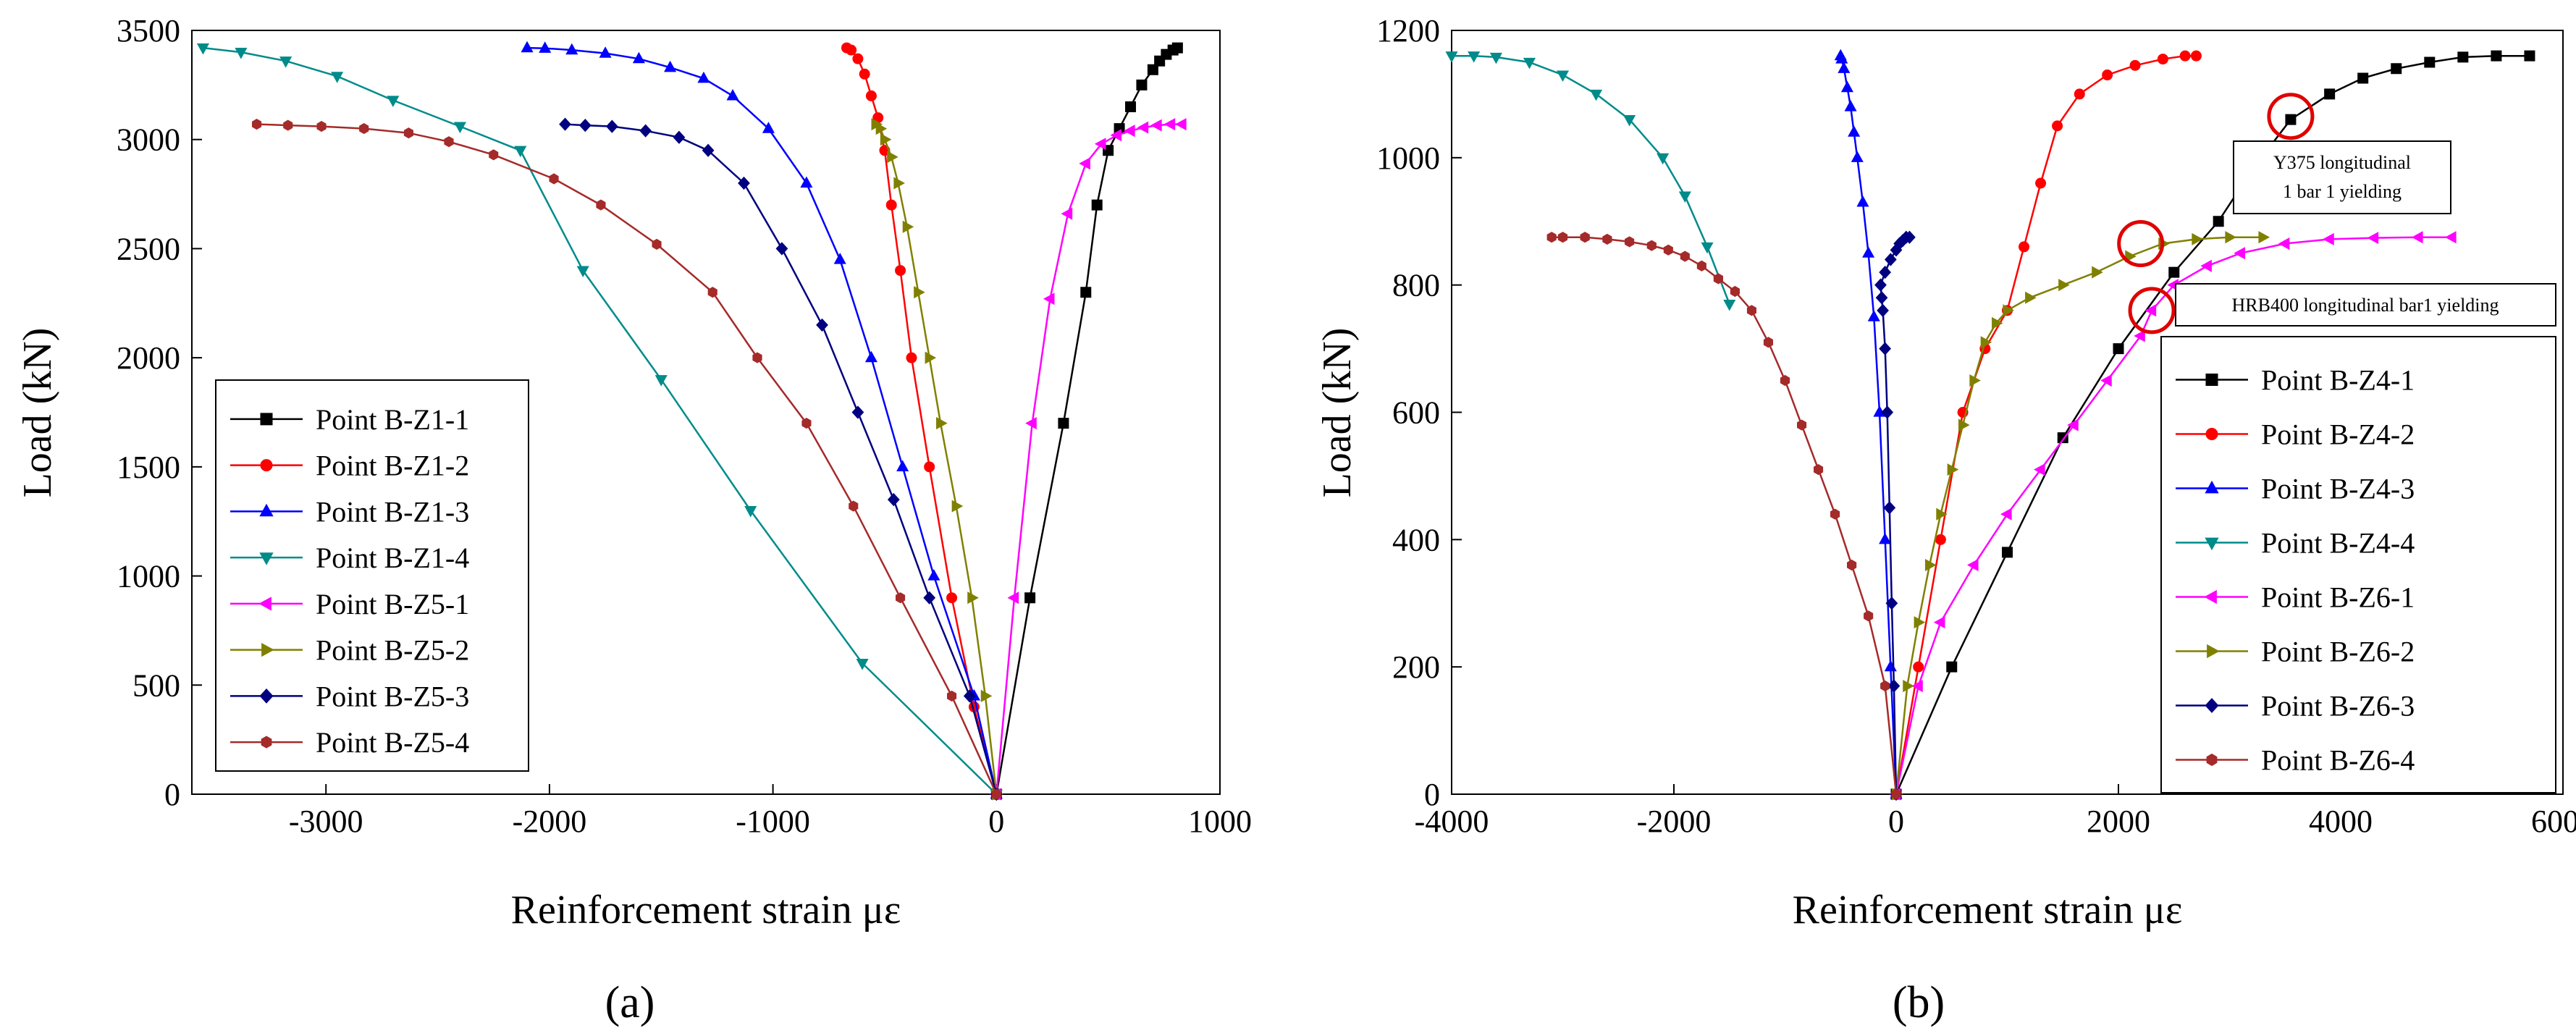 The height and width of the screenshot is (1036, 2576). What do you see at coordinates (392, 696) in the screenshot?
I see `legend-label: Point B-Z5-3` at bounding box center [392, 696].